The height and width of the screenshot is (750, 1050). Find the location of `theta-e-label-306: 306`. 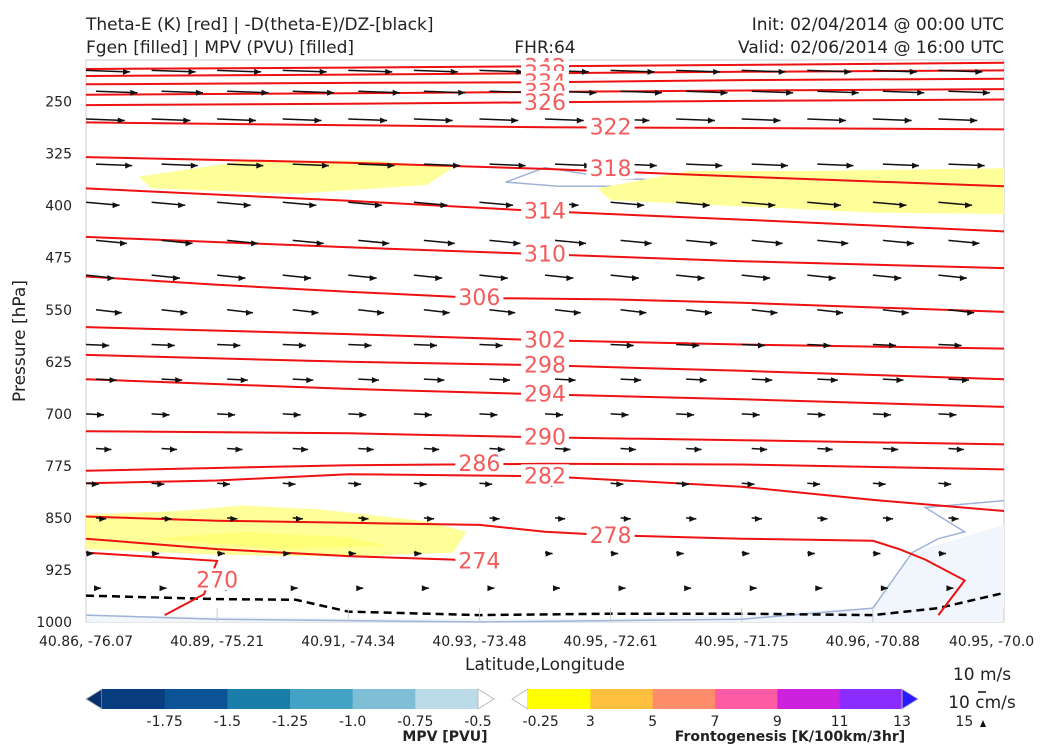

theta-e-label-306: 306 is located at coordinates (479, 298).